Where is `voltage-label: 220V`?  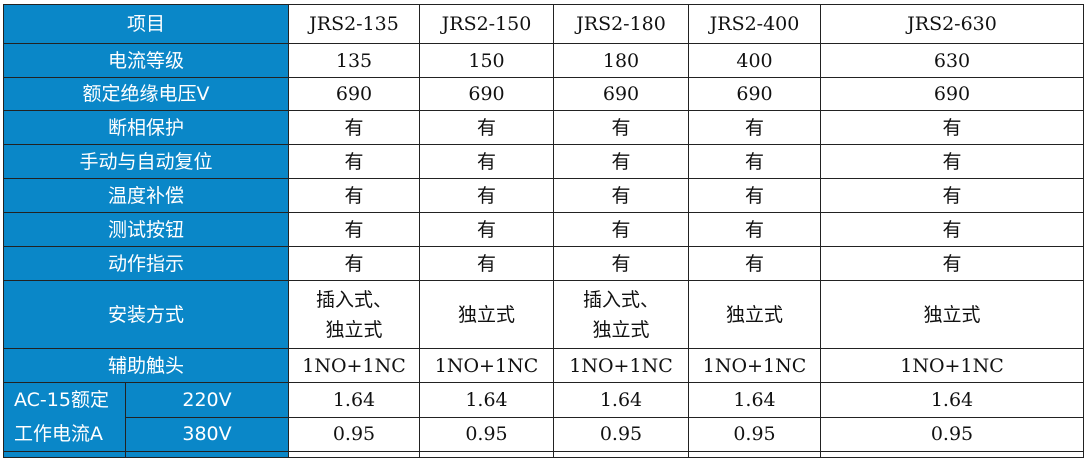
voltage-label: 220V is located at coordinates (207, 400).